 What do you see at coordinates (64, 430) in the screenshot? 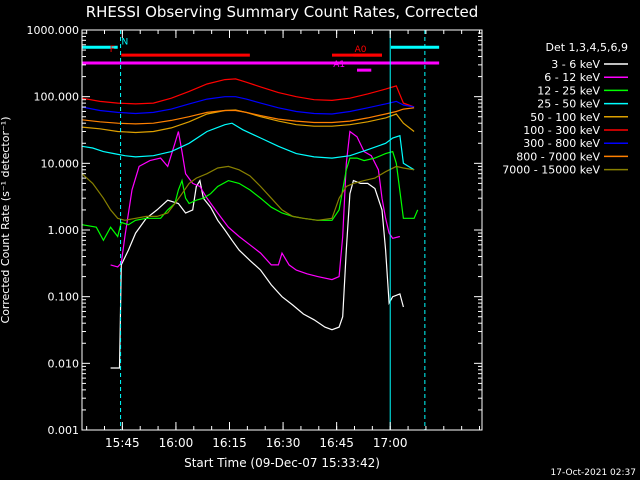
I see `y-tick-label: 0.001` at bounding box center [64, 430].